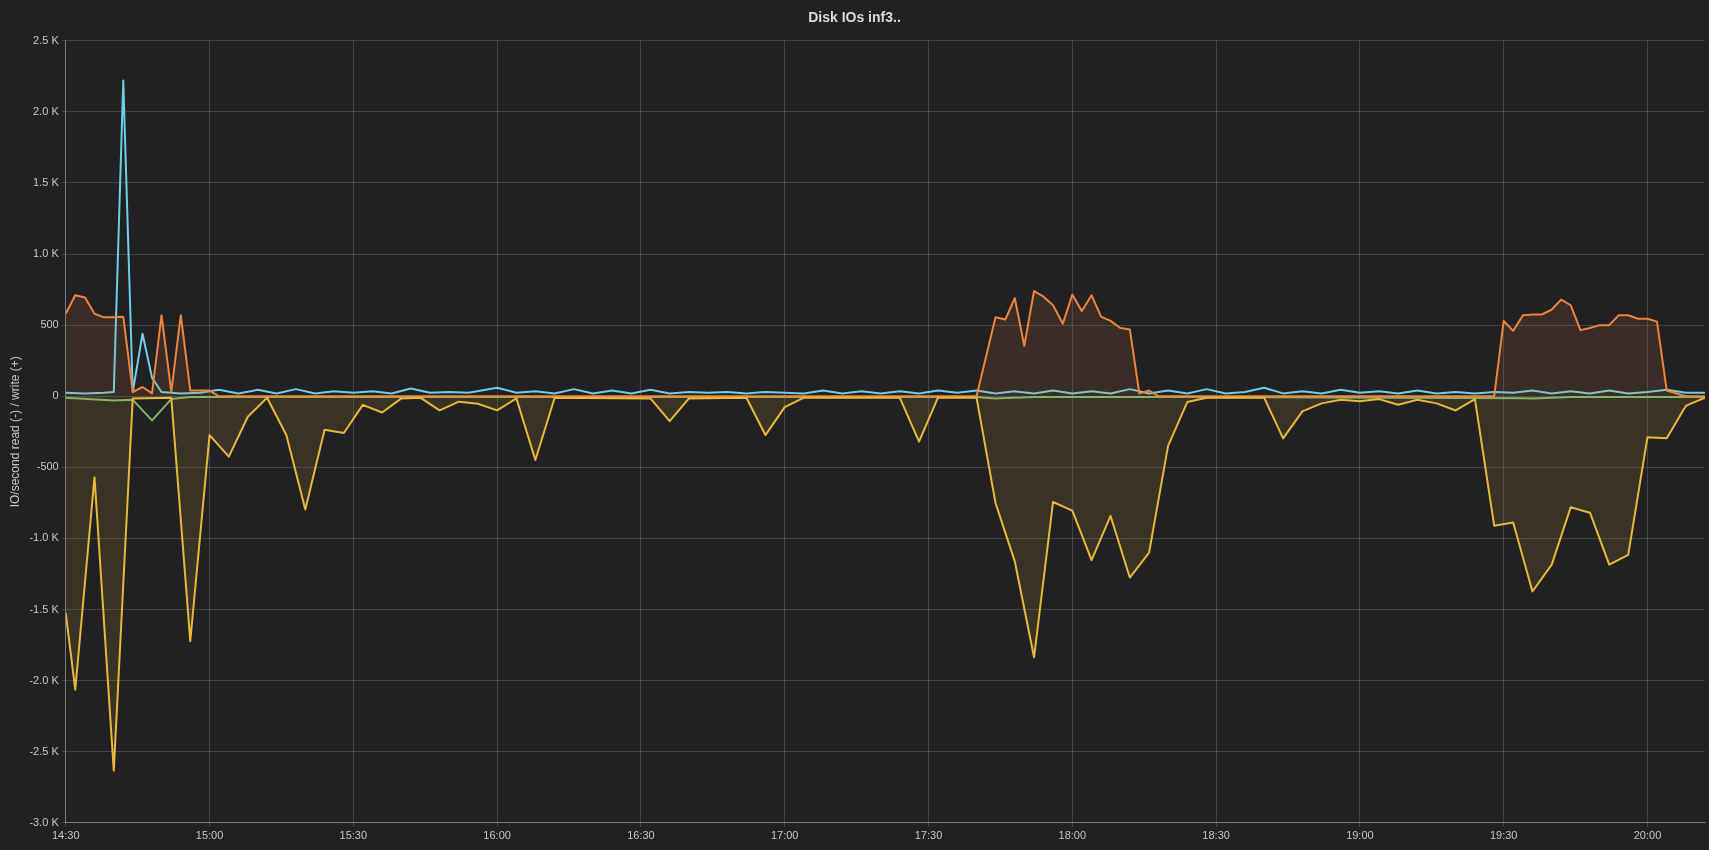 The image size is (1709, 850). I want to click on x-tick-label: 19:00, so click(1360, 835).